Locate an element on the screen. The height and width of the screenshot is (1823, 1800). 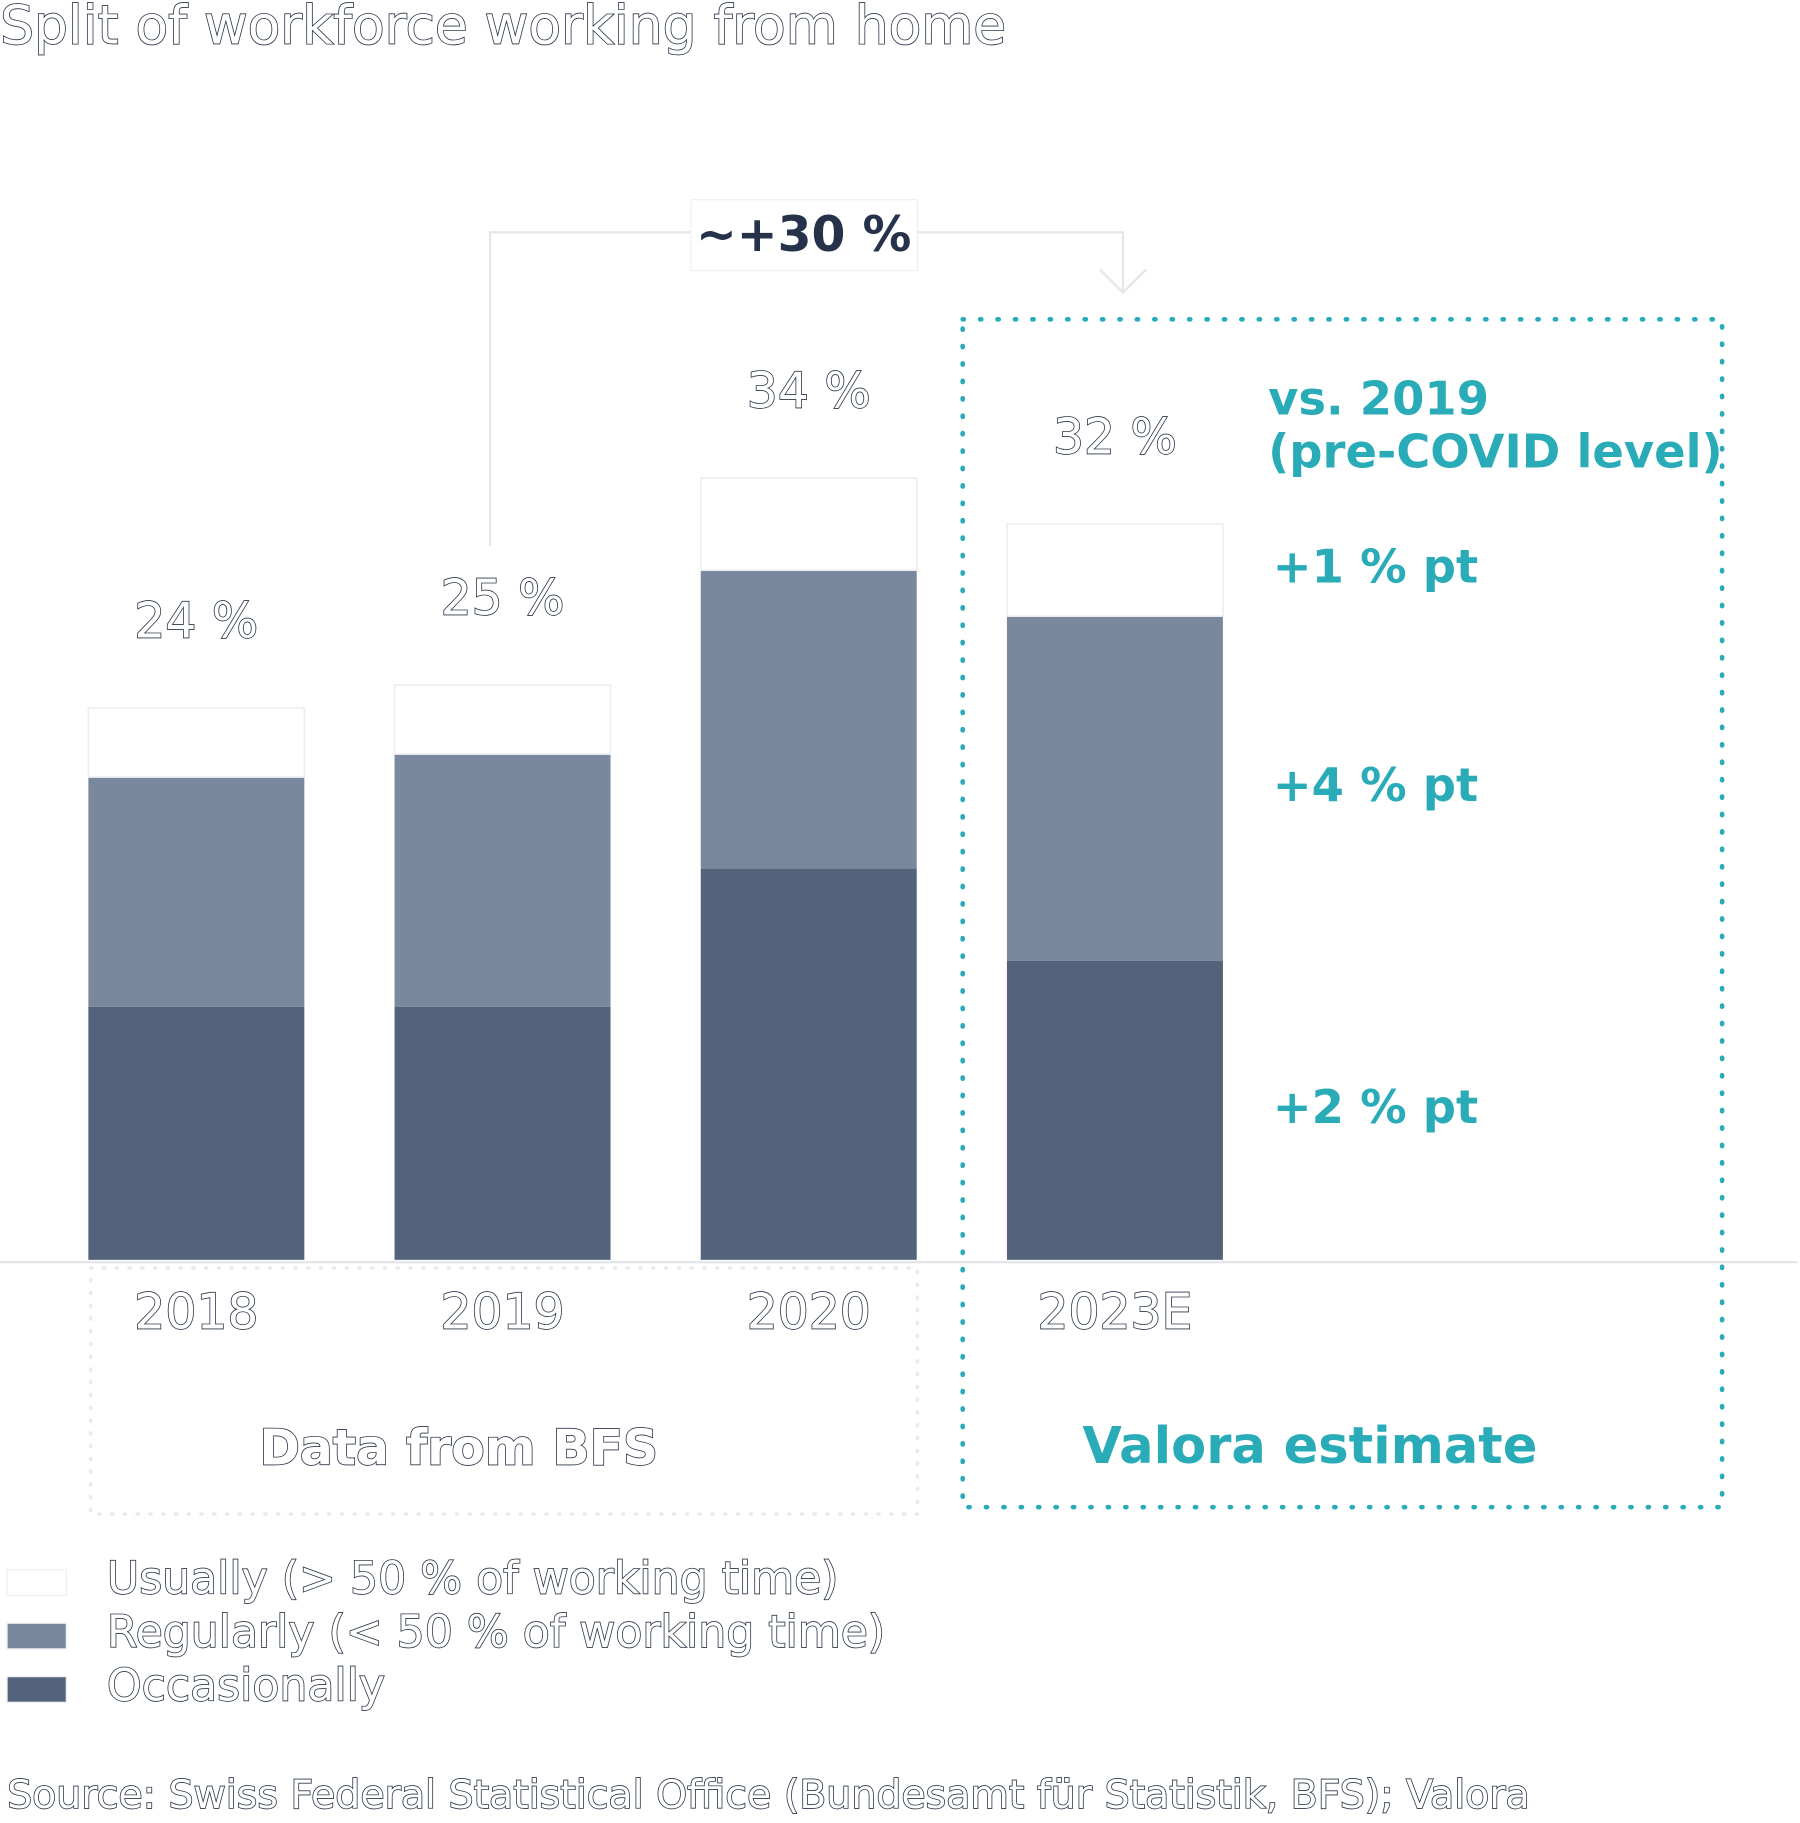
growth-box is located at coordinates (804, 235).